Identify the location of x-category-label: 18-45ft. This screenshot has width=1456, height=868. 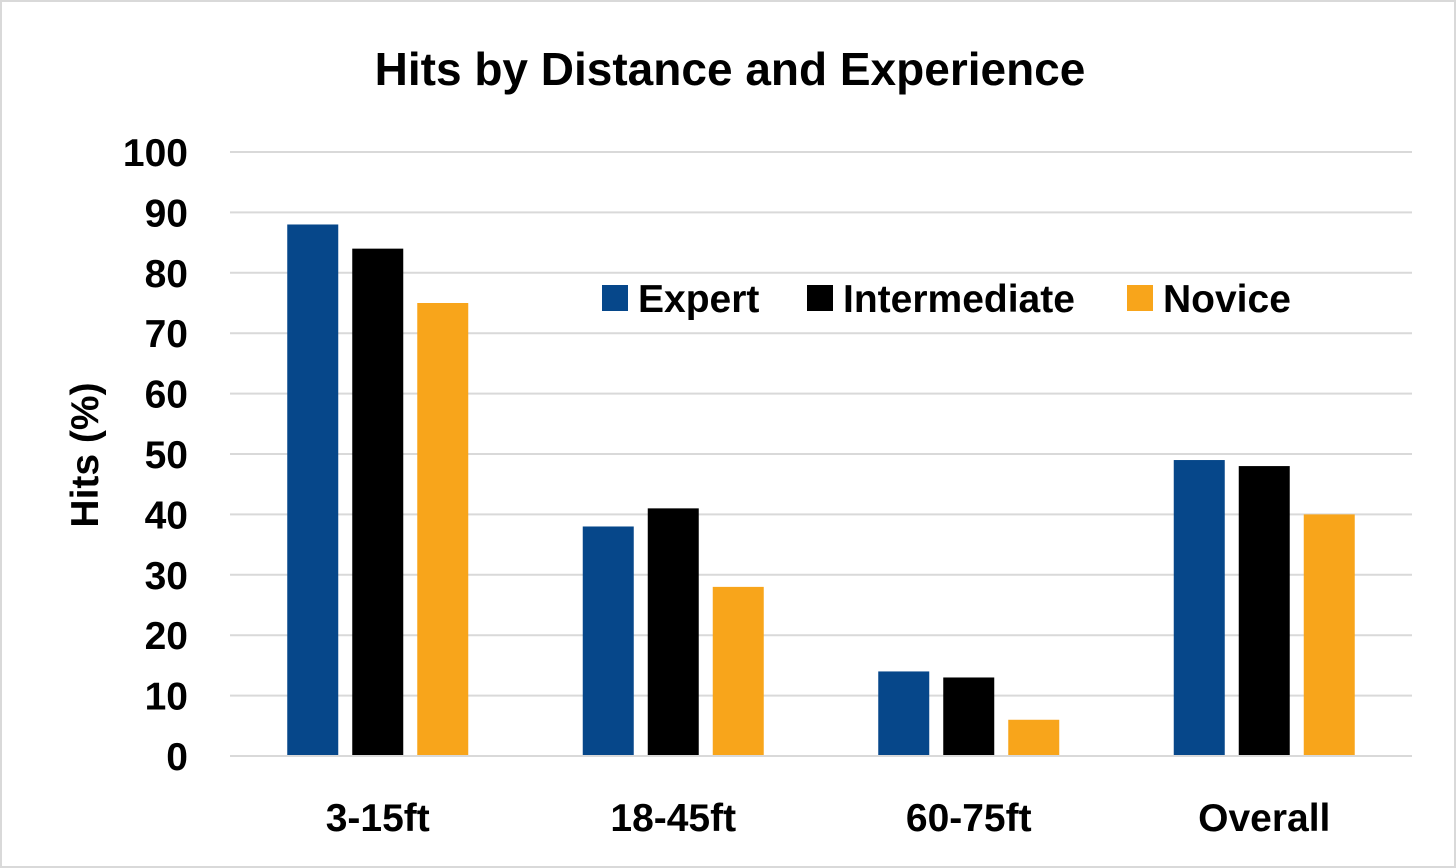
(673, 818).